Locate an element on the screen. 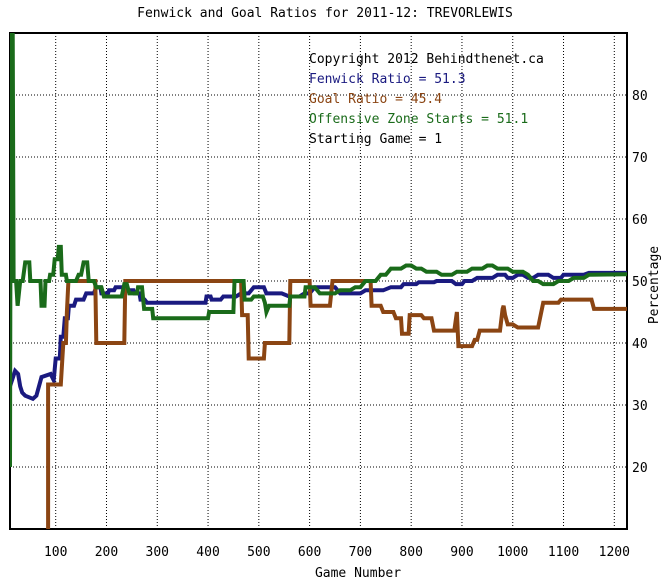 The image size is (665, 580). x-tick-label-11: 1200 is located at coordinates (614, 552).